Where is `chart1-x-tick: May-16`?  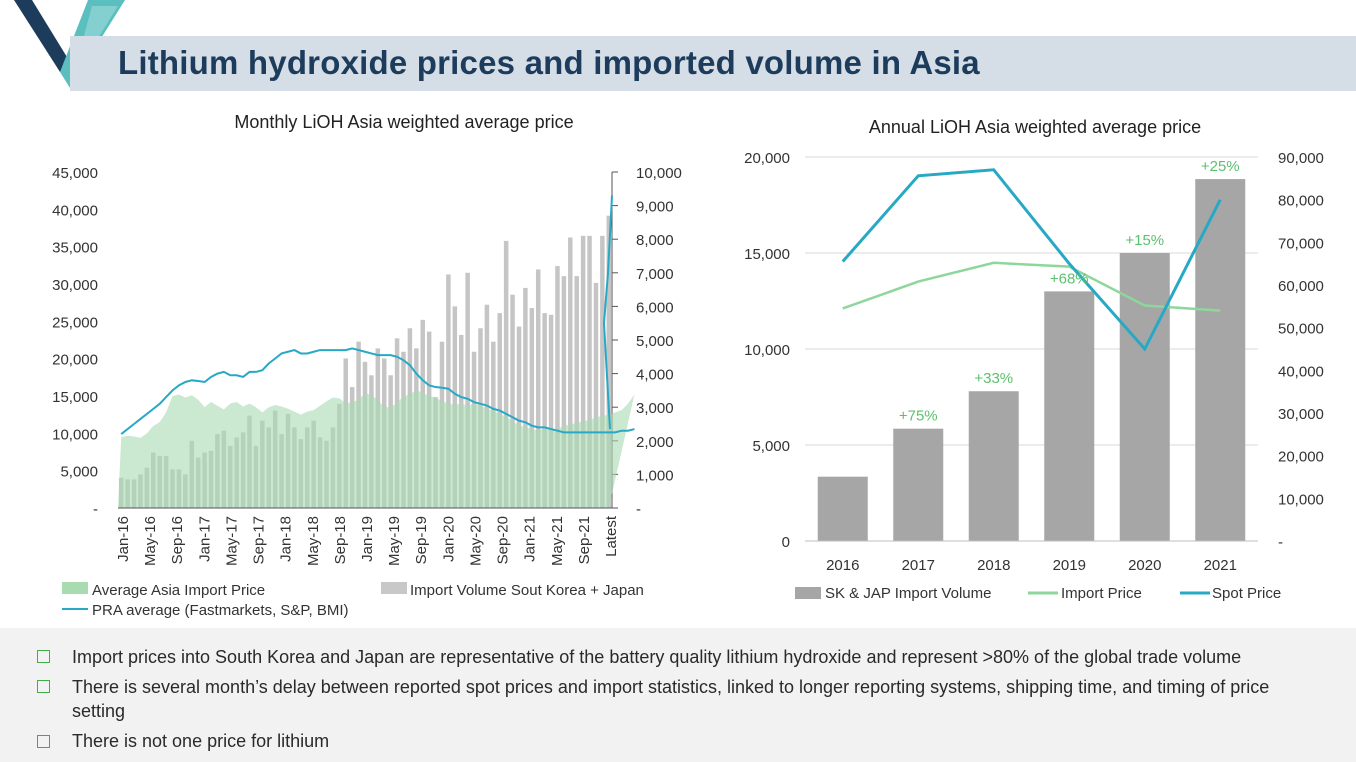 chart1-x-tick: May-16 is located at coordinates (150, 541).